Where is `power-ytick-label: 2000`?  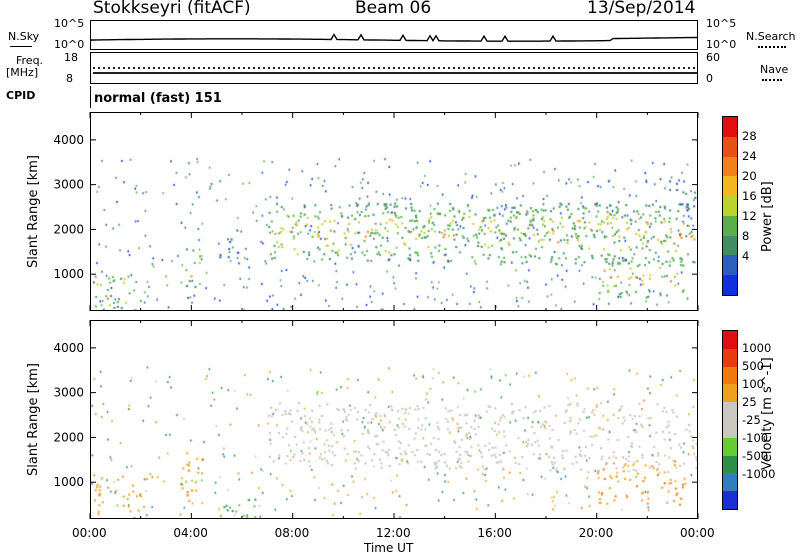
power-ytick-label: 2000 is located at coordinates (68, 229).